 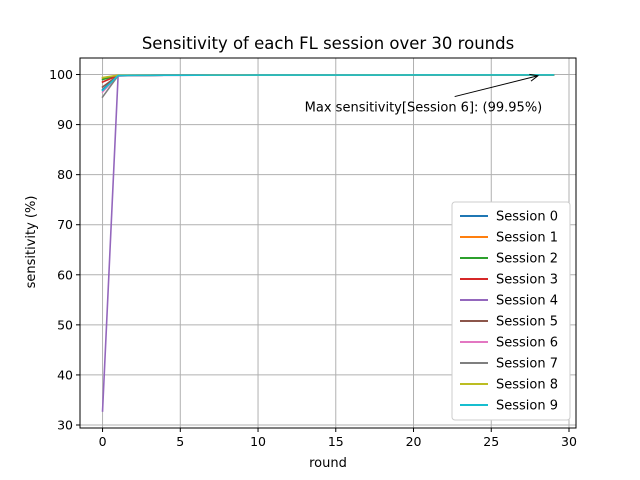 What do you see at coordinates (65, 424) in the screenshot?
I see `y-tick-label: 30` at bounding box center [65, 424].